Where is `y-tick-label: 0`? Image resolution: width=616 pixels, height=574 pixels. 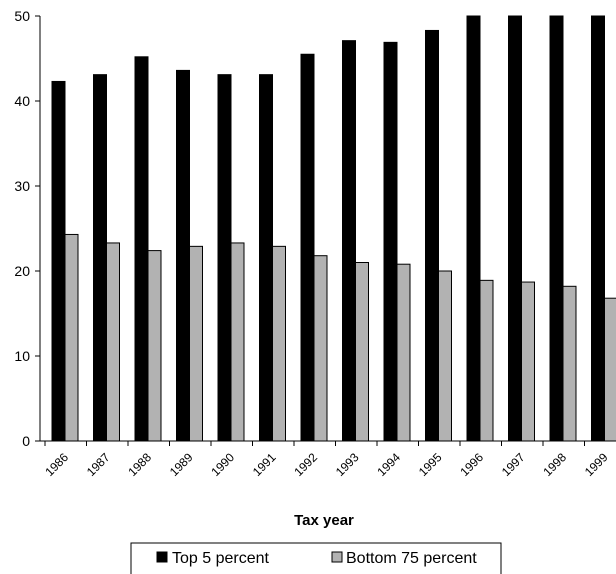
y-tick-label: 0 is located at coordinates (26, 441).